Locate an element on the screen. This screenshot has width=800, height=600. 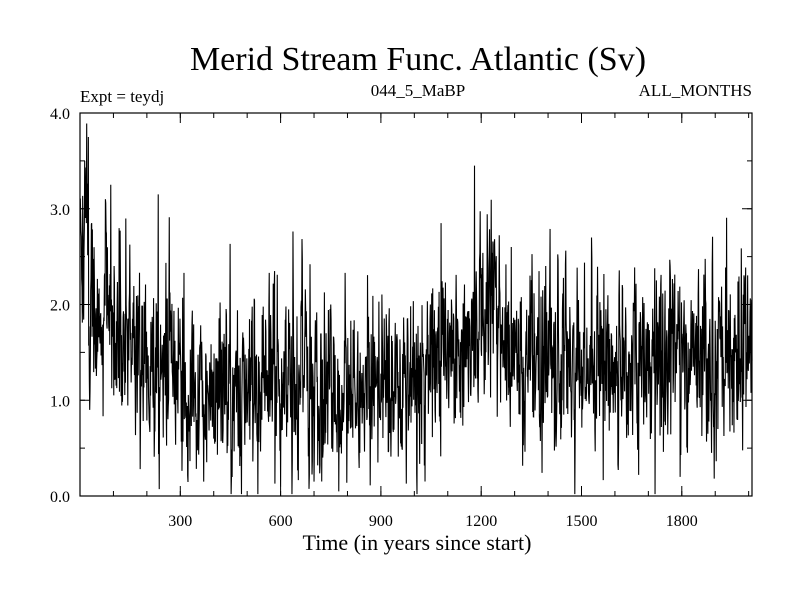
experiment-label: Expt = teydj is located at coordinates (122, 96).